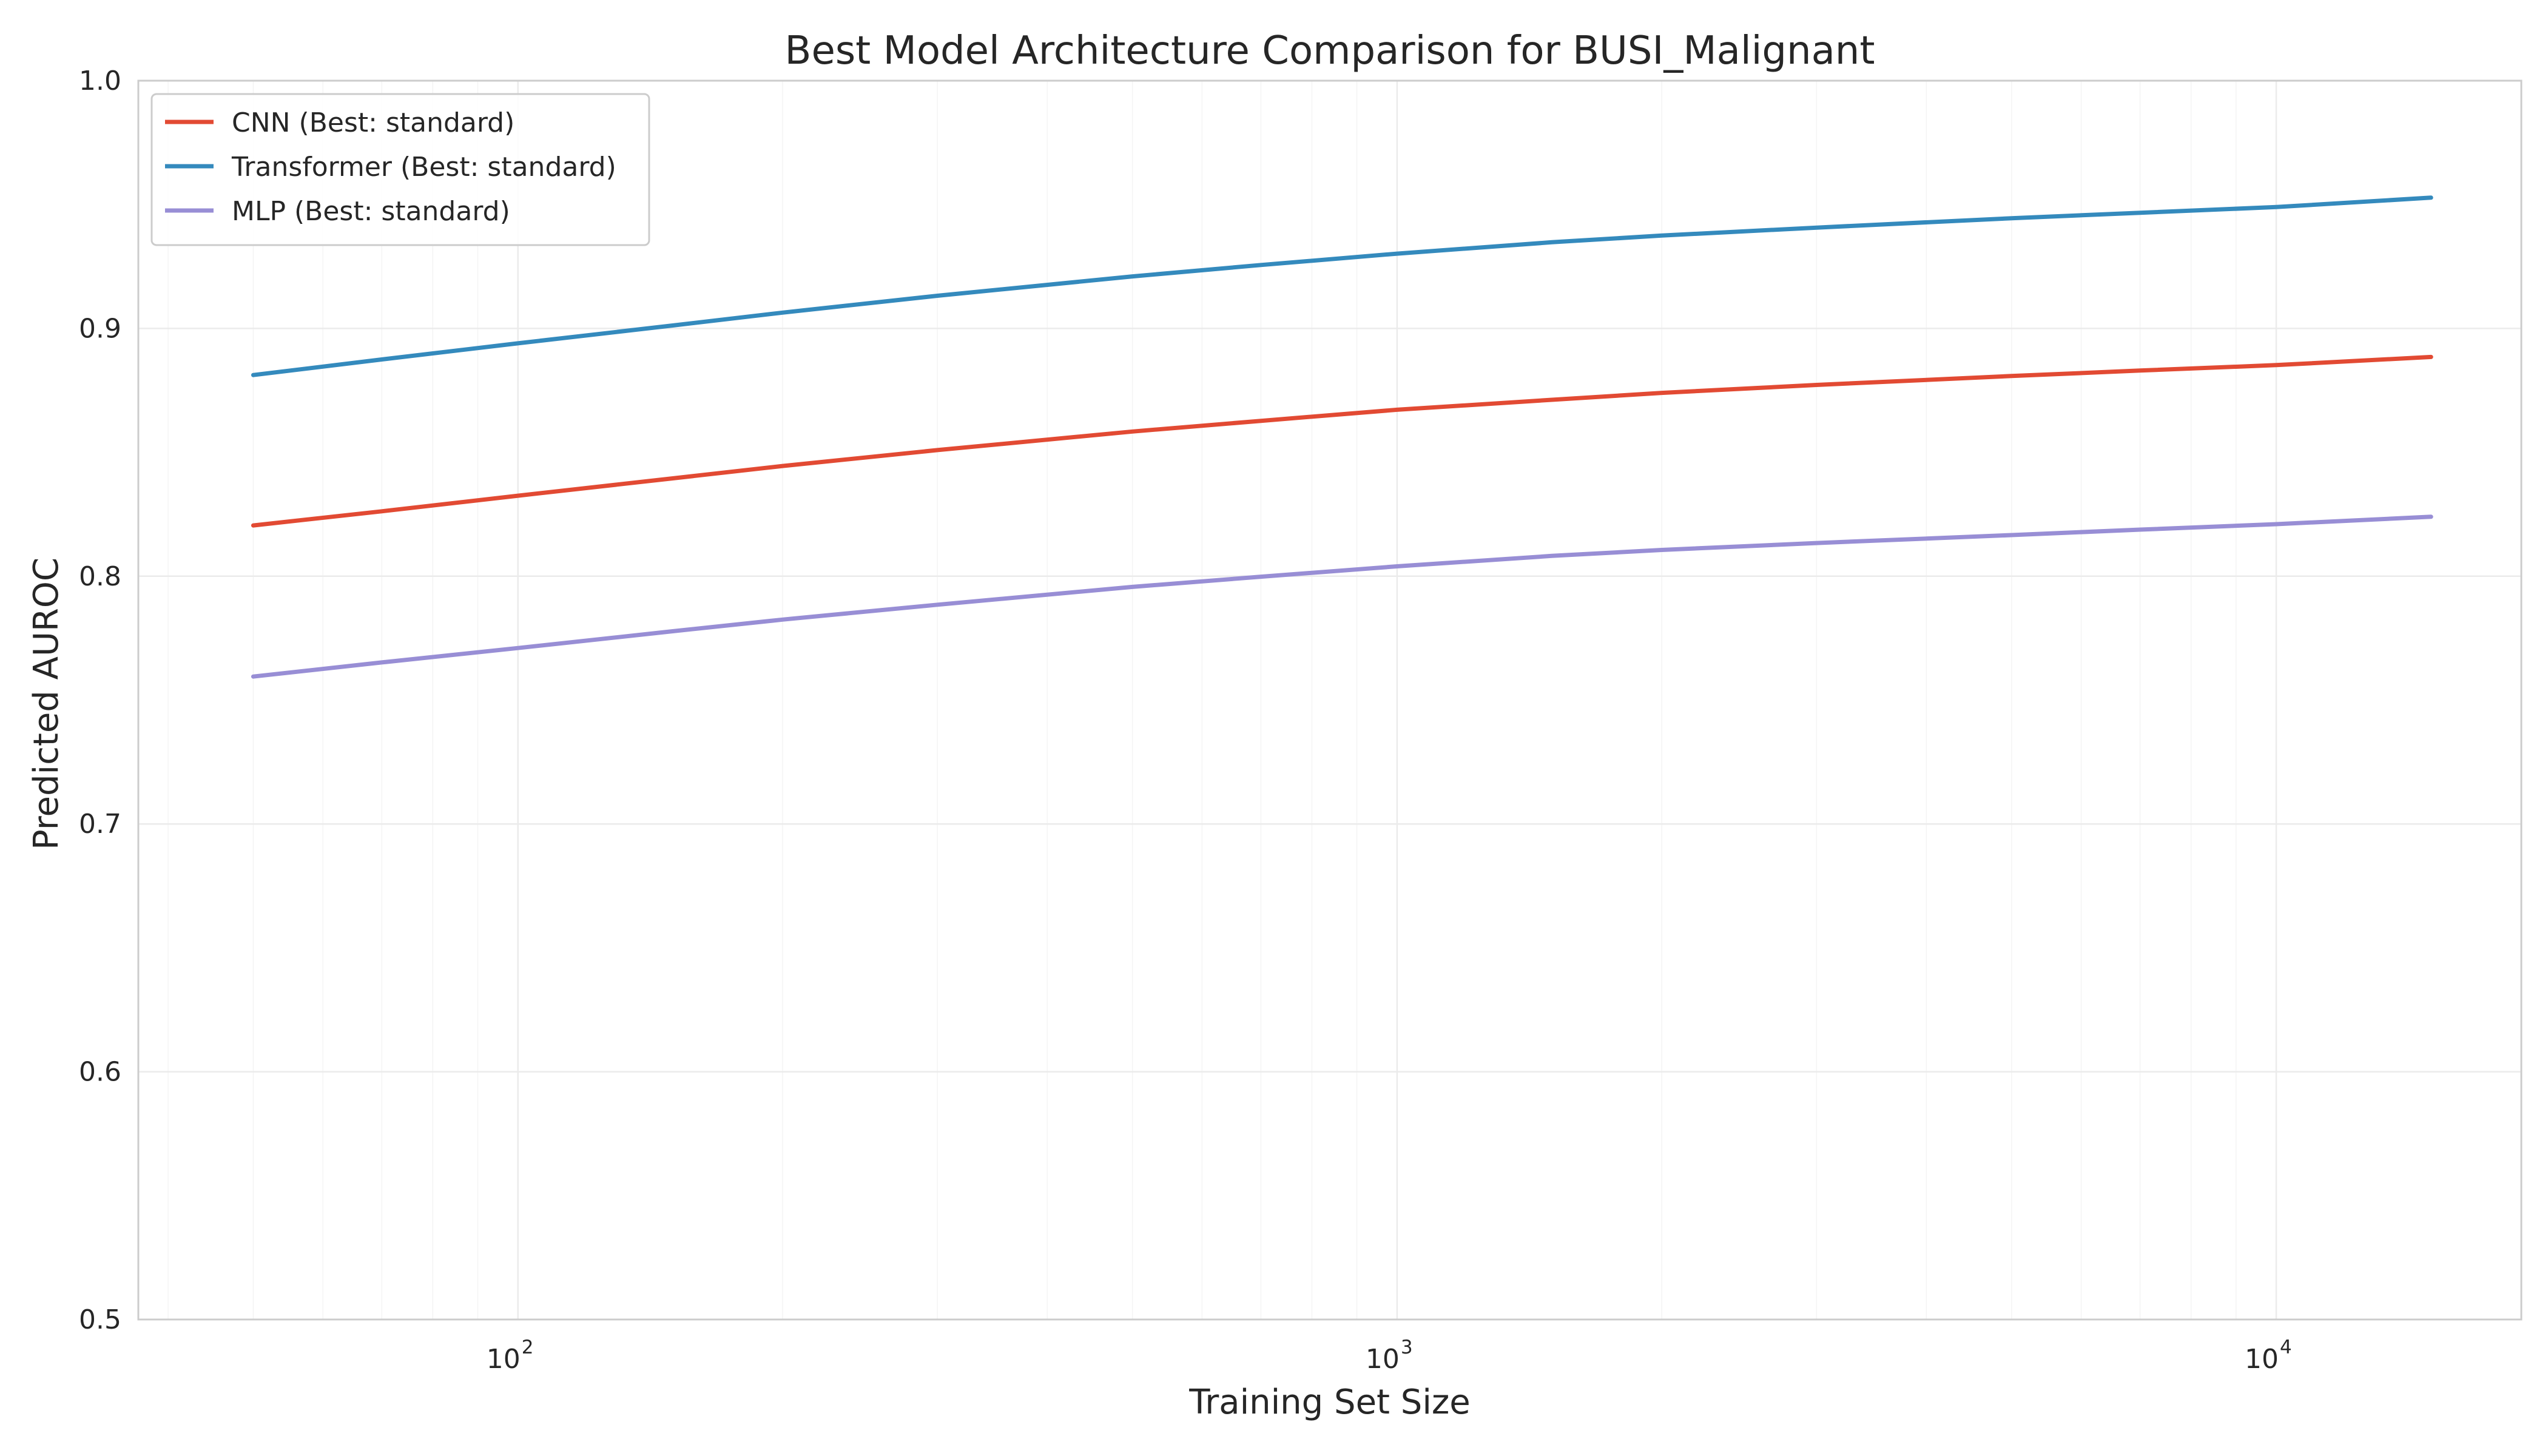 The height and width of the screenshot is (1456, 2548). I want to click on y-tick-label: 0.9, so click(100, 328).